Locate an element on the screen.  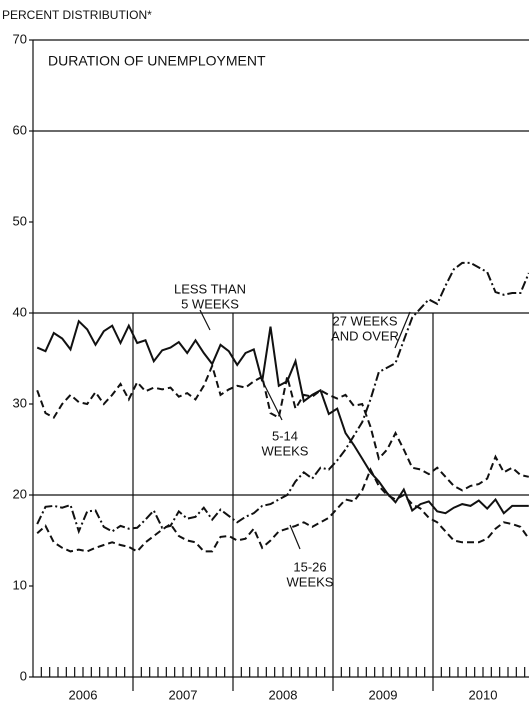
annotation: 27 WEEKS is located at coordinates (364, 320).